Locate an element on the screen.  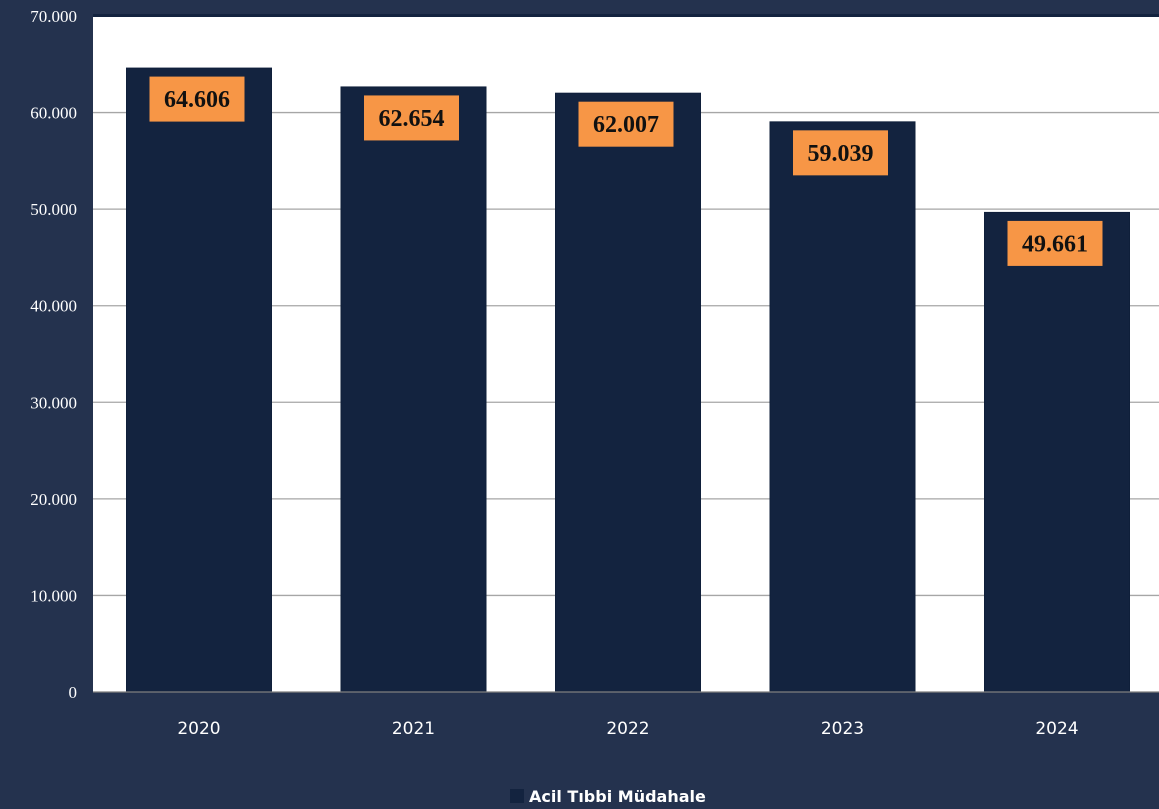
data-label-text: 62.654 is located at coordinates (412, 119).